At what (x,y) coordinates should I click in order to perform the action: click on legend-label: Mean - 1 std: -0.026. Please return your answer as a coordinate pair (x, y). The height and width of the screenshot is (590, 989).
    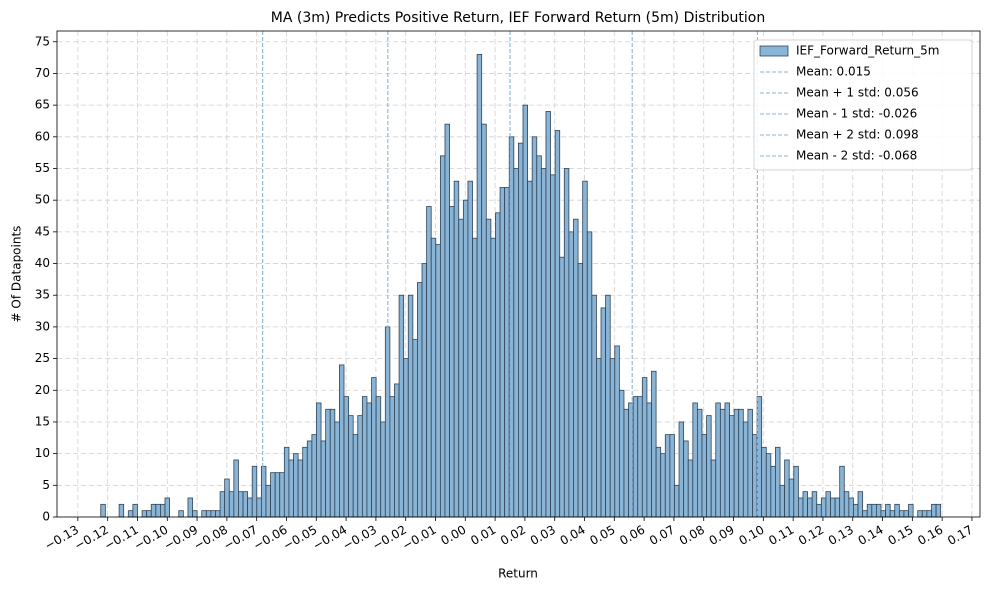
    Looking at the image, I should click on (856, 114).